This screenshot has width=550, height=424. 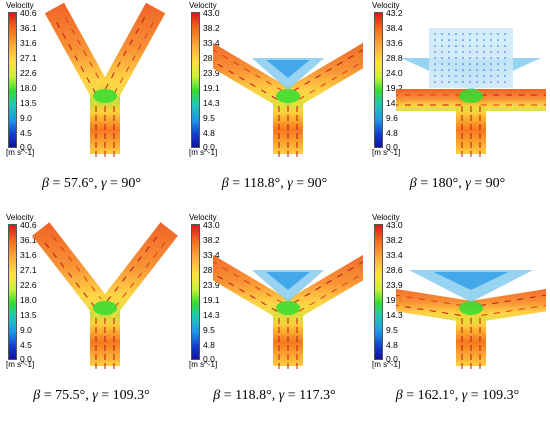 What do you see at coordinates (394, 43) in the screenshot?
I see `colorbar-tick: 33.6` at bounding box center [394, 43].